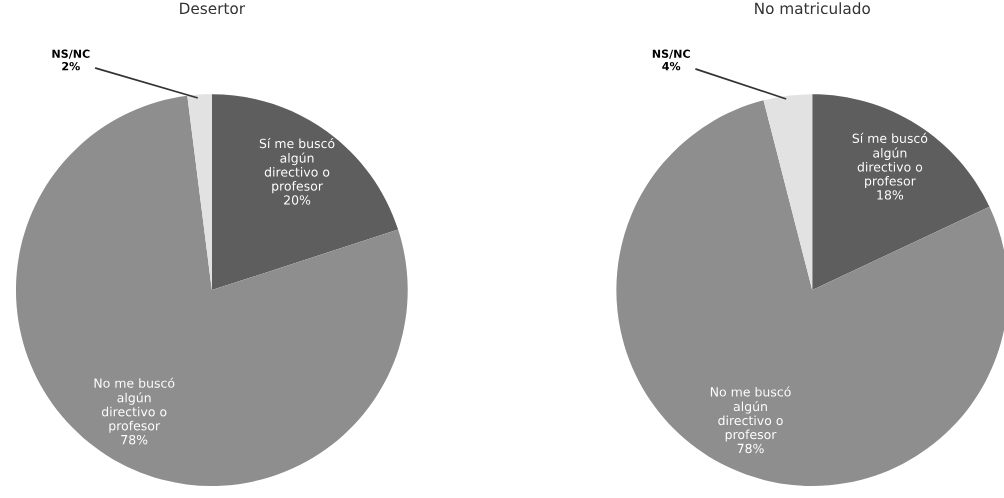  Describe the element at coordinates (71, 66) in the screenshot. I see `data-label: 2%` at that location.